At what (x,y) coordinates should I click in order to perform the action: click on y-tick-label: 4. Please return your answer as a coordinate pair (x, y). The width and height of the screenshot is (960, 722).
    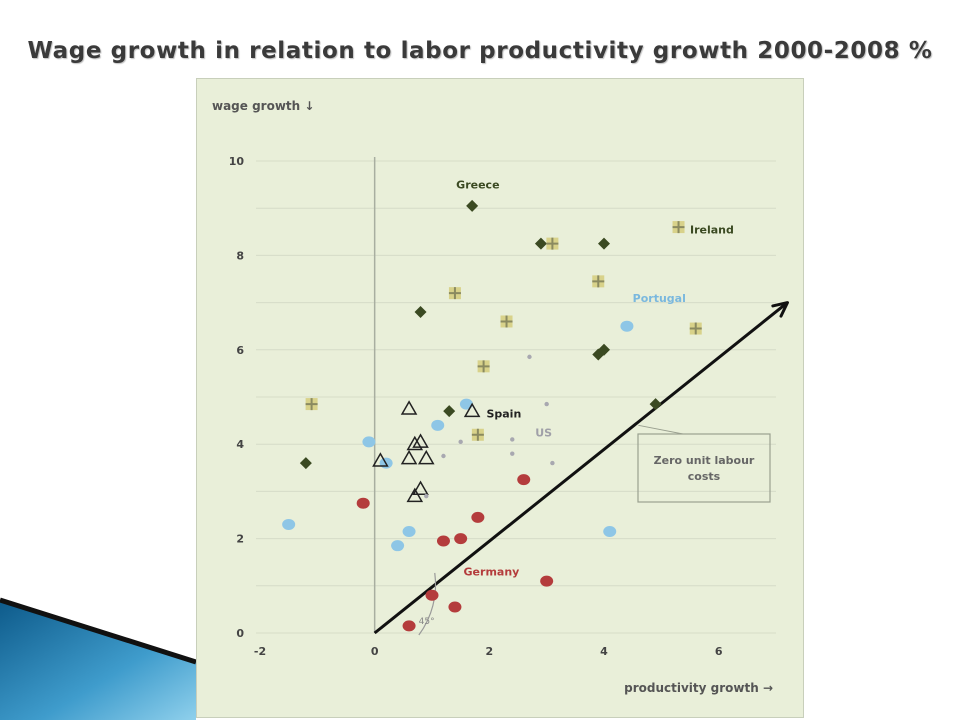
    Looking at the image, I should click on (240, 444).